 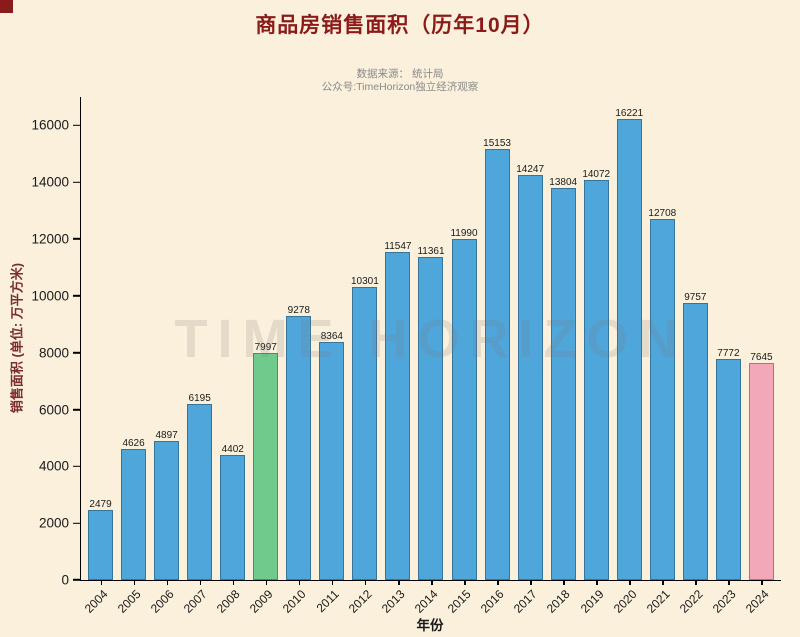 I want to click on bar-value-label: 8364, so click(x=331, y=337).